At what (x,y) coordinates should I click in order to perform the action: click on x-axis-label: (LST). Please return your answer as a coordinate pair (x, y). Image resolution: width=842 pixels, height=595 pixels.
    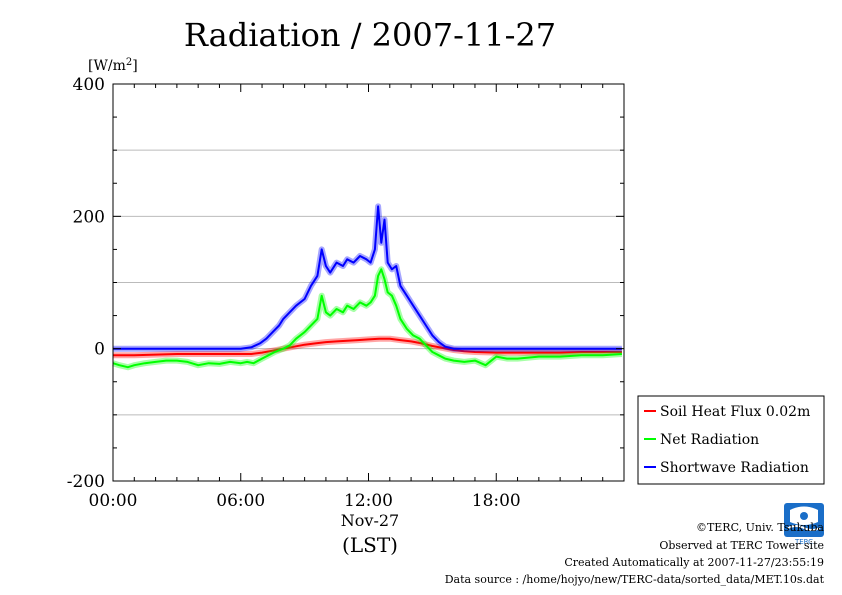
    Looking at the image, I should click on (370, 545).